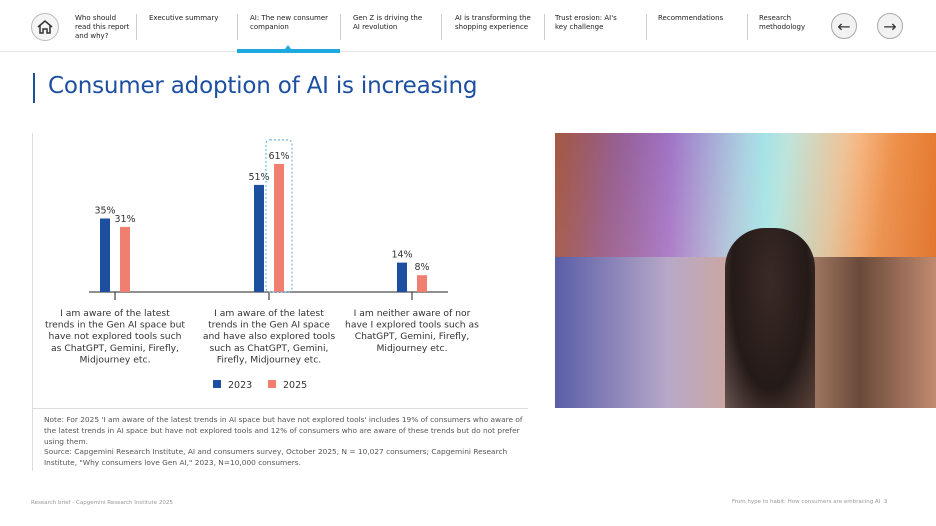  I want to click on arrow-right-icon: →, so click(890, 26).